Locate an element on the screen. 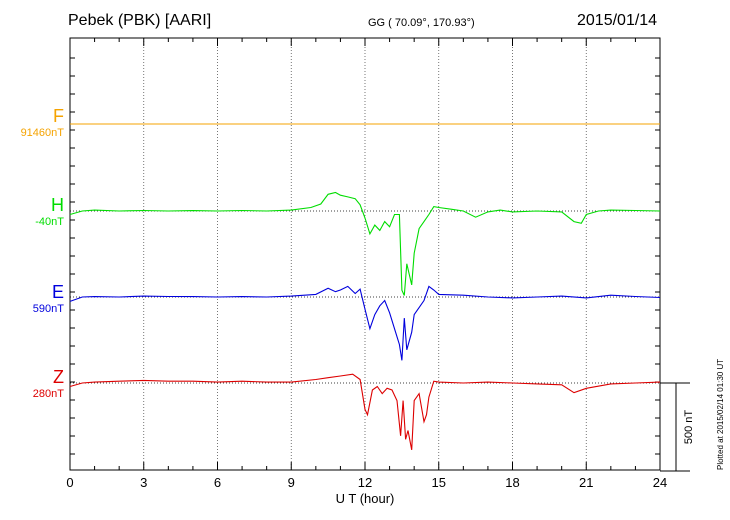 Image resolution: width=730 pixels, height=520 pixels. h-channel-baseline: -40nT is located at coordinates (49, 222).